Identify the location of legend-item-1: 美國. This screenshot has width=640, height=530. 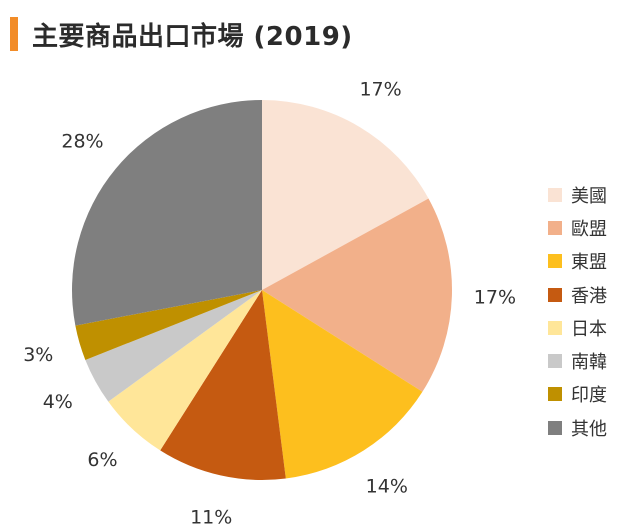
(577, 194).